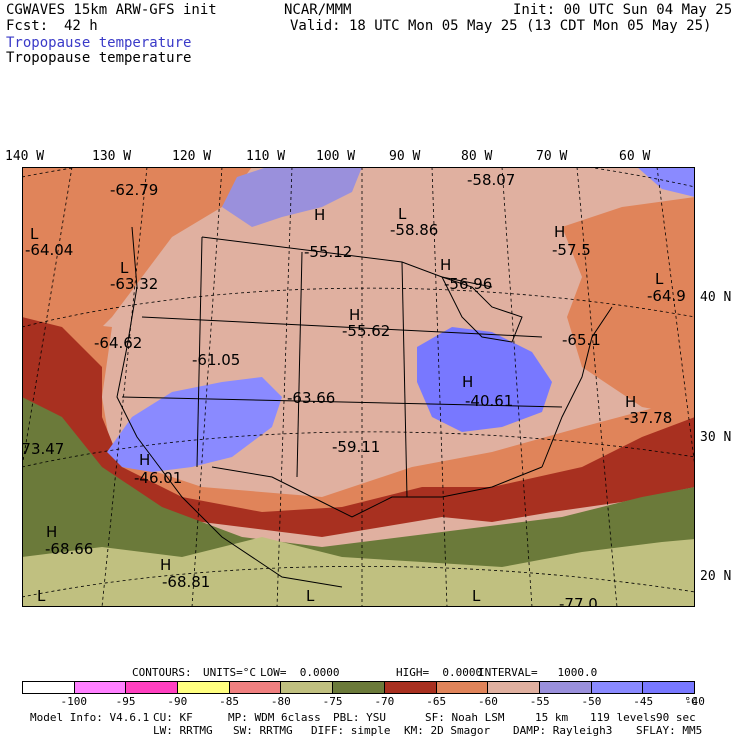  What do you see at coordinates (552, 156) in the screenshot?
I see `lon-label: 70 W` at bounding box center [552, 156].